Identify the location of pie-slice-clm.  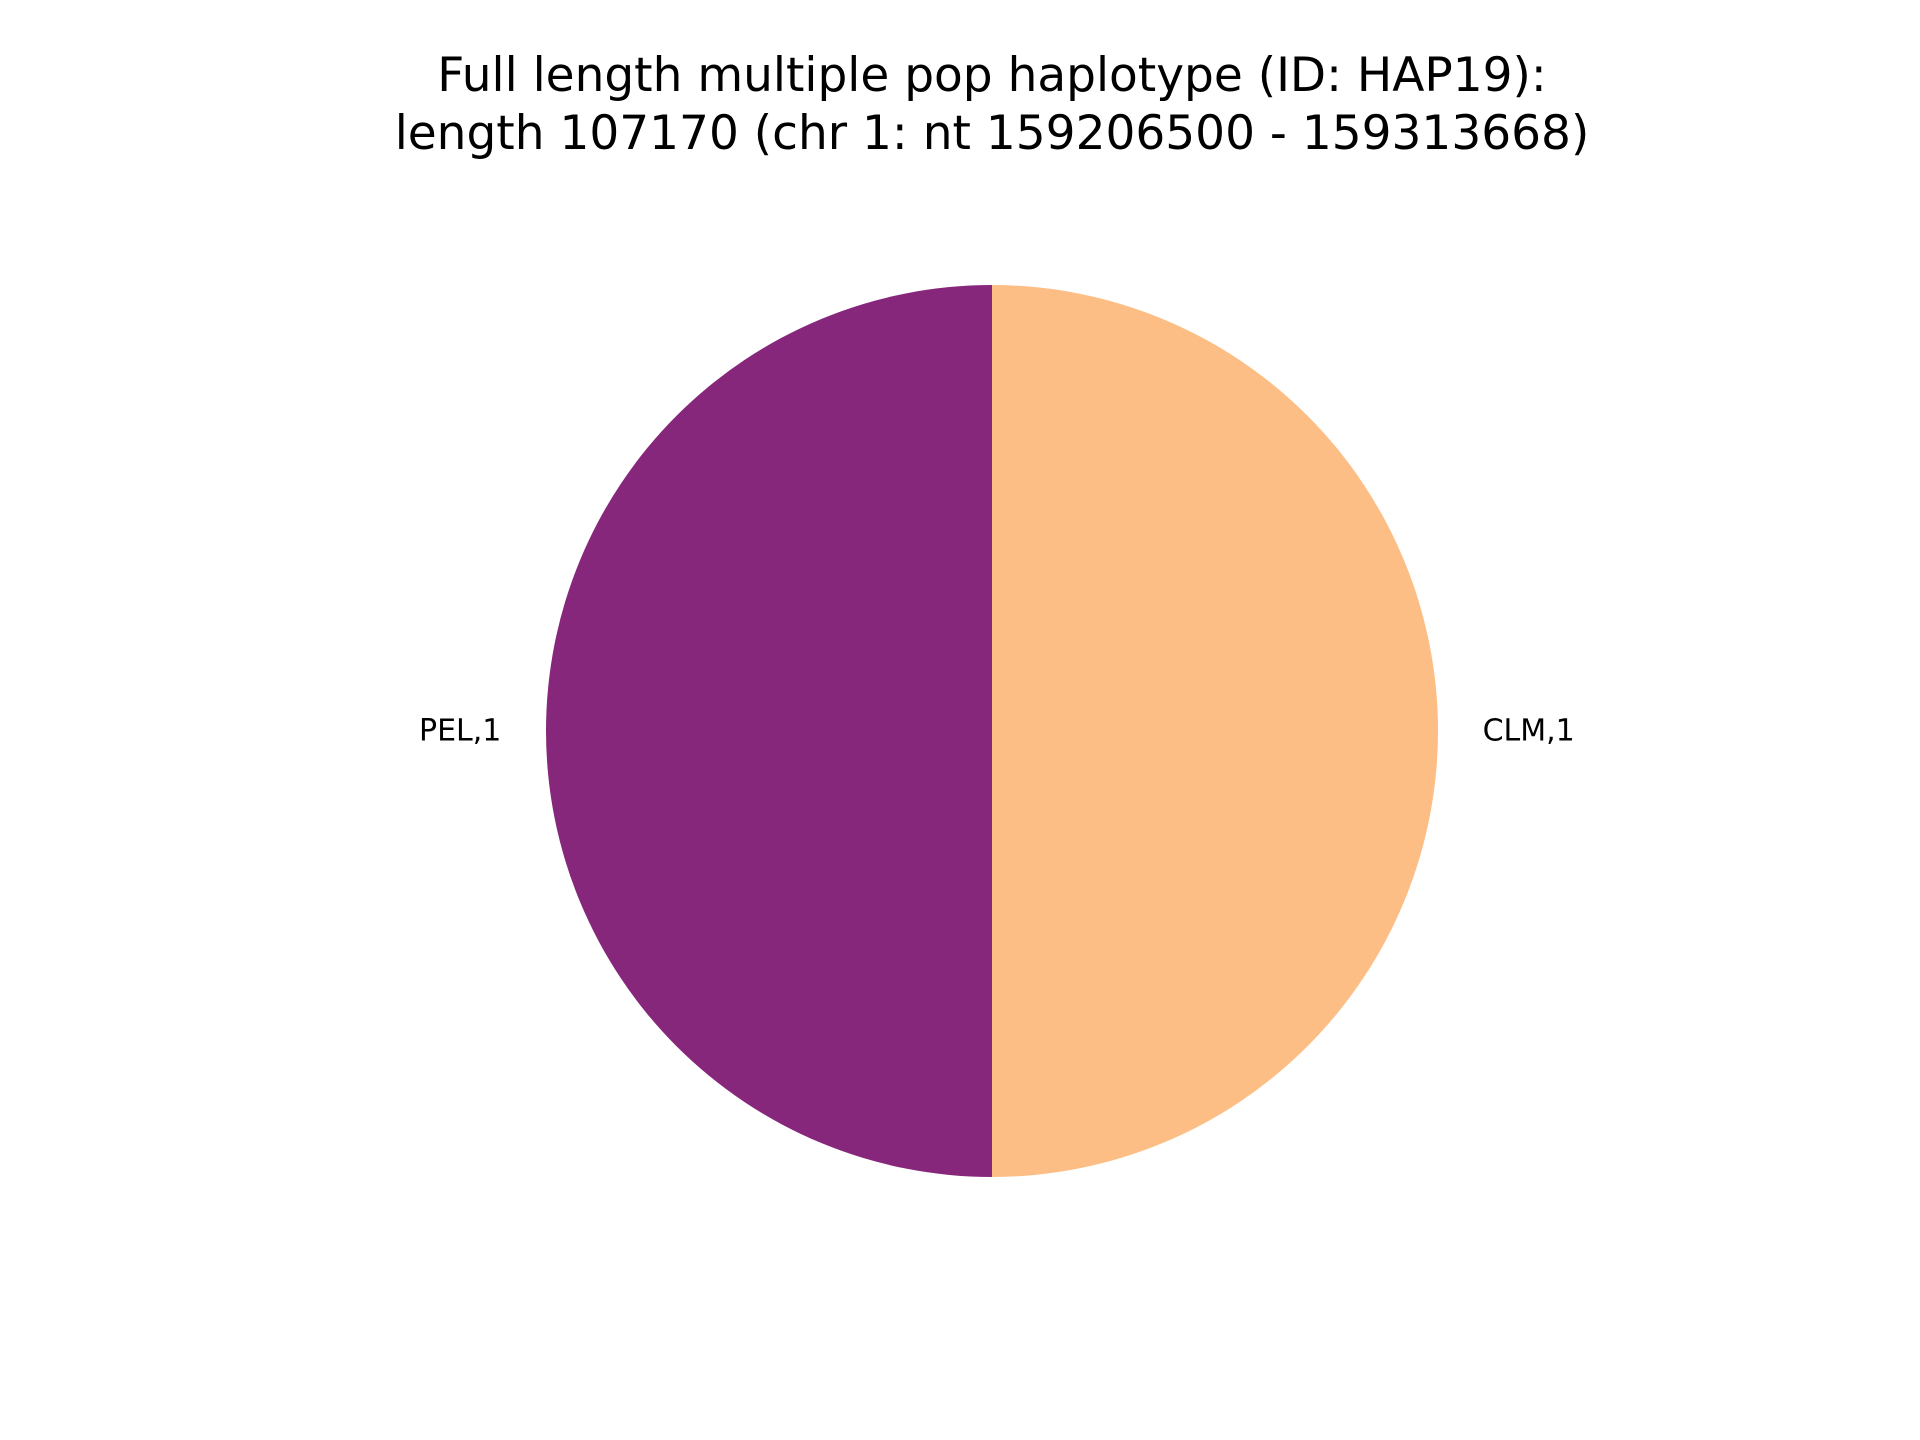
(1215, 731).